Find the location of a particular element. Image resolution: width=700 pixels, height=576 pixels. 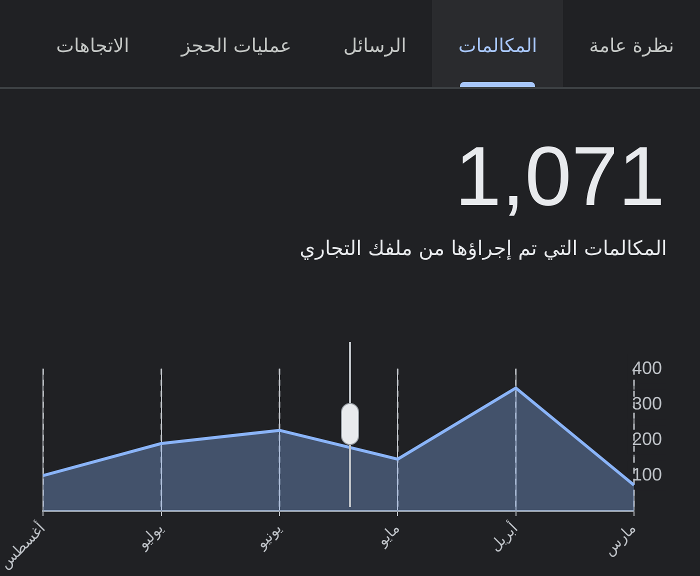

text: الاتجاهات is located at coordinates (92, 46).